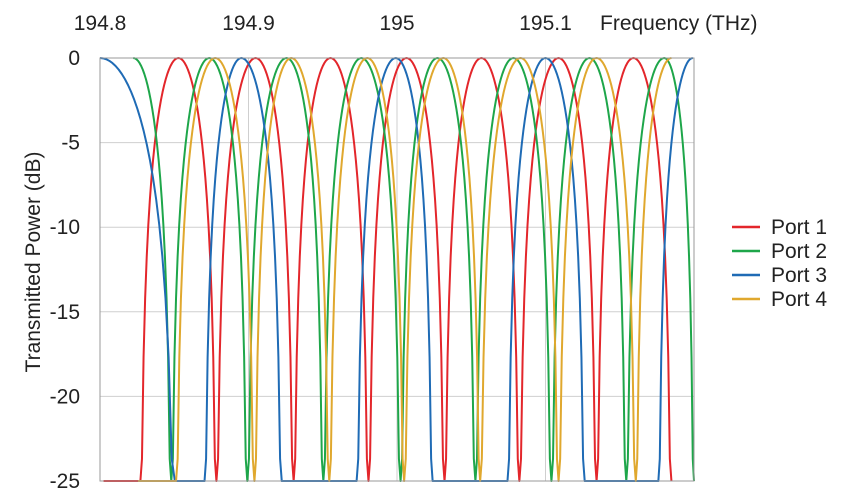 Image resolution: width=853 pixels, height=489 pixels. I want to click on x-tick-label: 194.8, so click(100, 23).